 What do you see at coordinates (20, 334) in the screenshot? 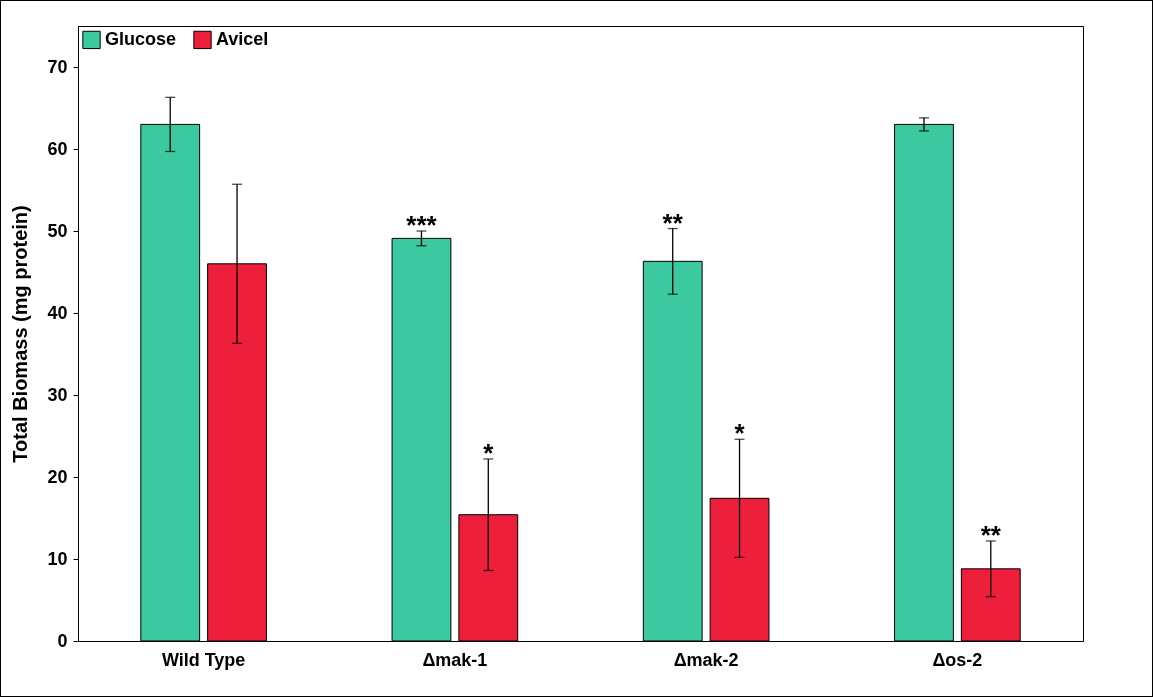
I see `y-axis-title: Total Biomass (mg protein)` at bounding box center [20, 334].